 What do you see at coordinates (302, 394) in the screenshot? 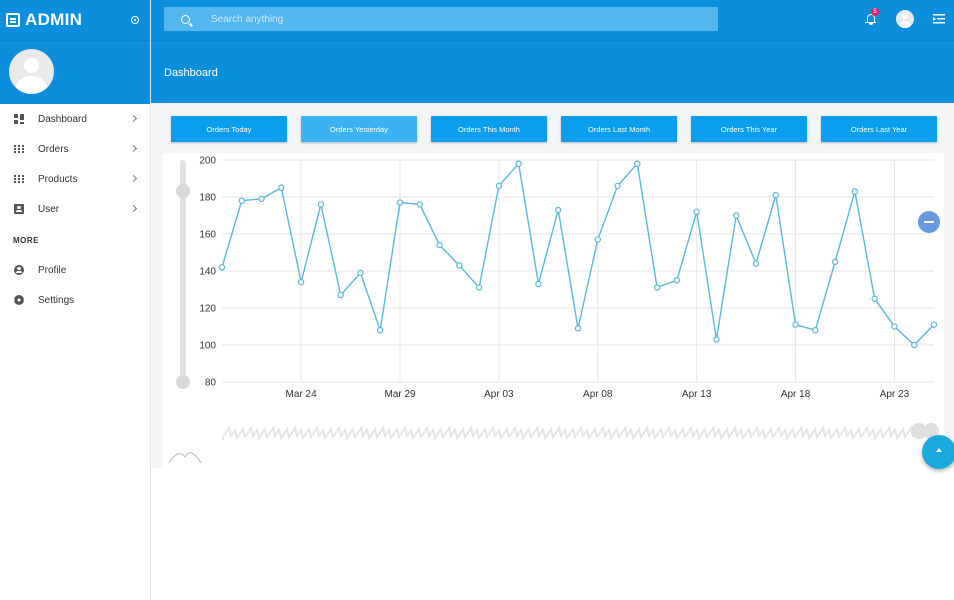
I see `x-tick-label: Mar 24` at bounding box center [302, 394].